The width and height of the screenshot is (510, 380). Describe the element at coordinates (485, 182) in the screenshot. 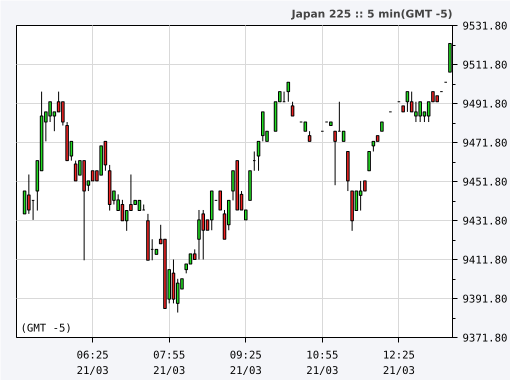

I see `y-tick-label: 9451.80` at that location.